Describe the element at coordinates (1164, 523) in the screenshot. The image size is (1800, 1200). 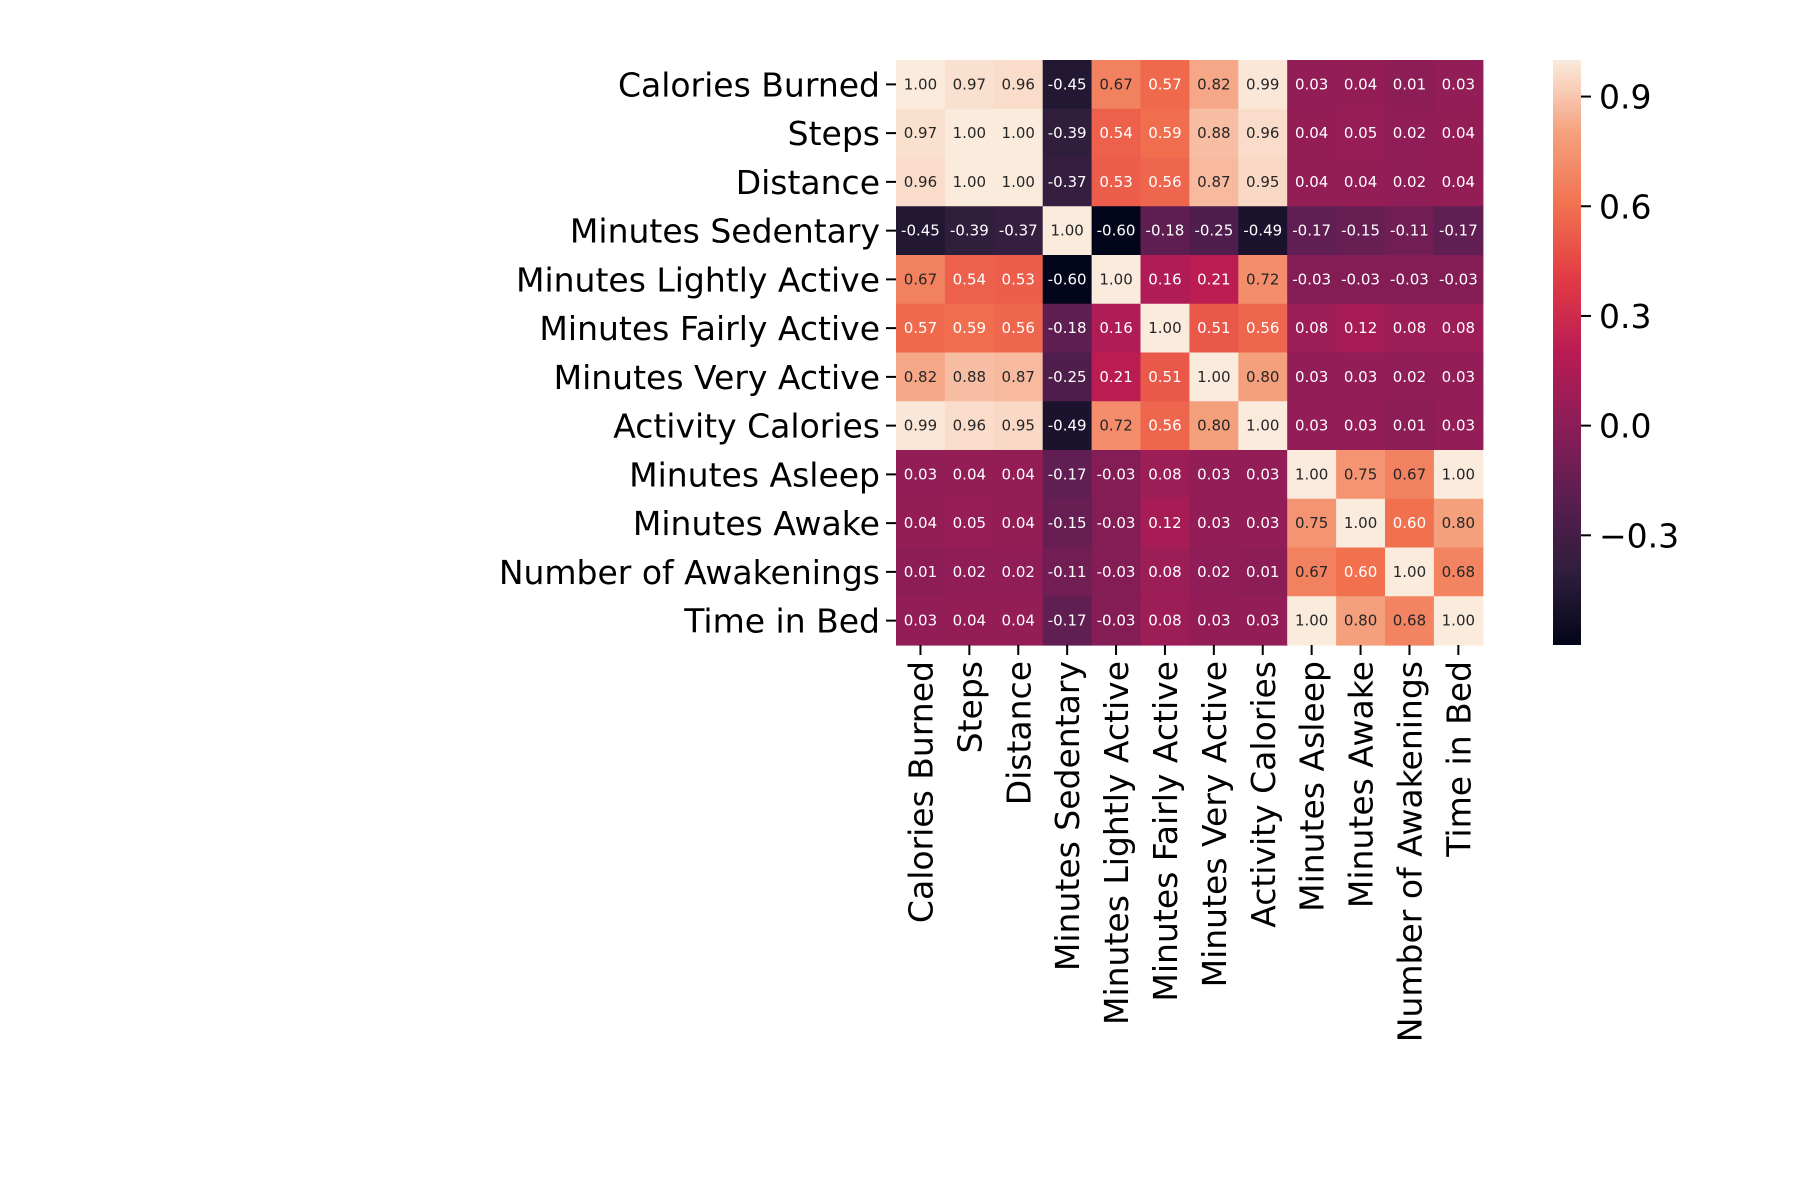
I see `cell-annotation: 0.12` at that location.